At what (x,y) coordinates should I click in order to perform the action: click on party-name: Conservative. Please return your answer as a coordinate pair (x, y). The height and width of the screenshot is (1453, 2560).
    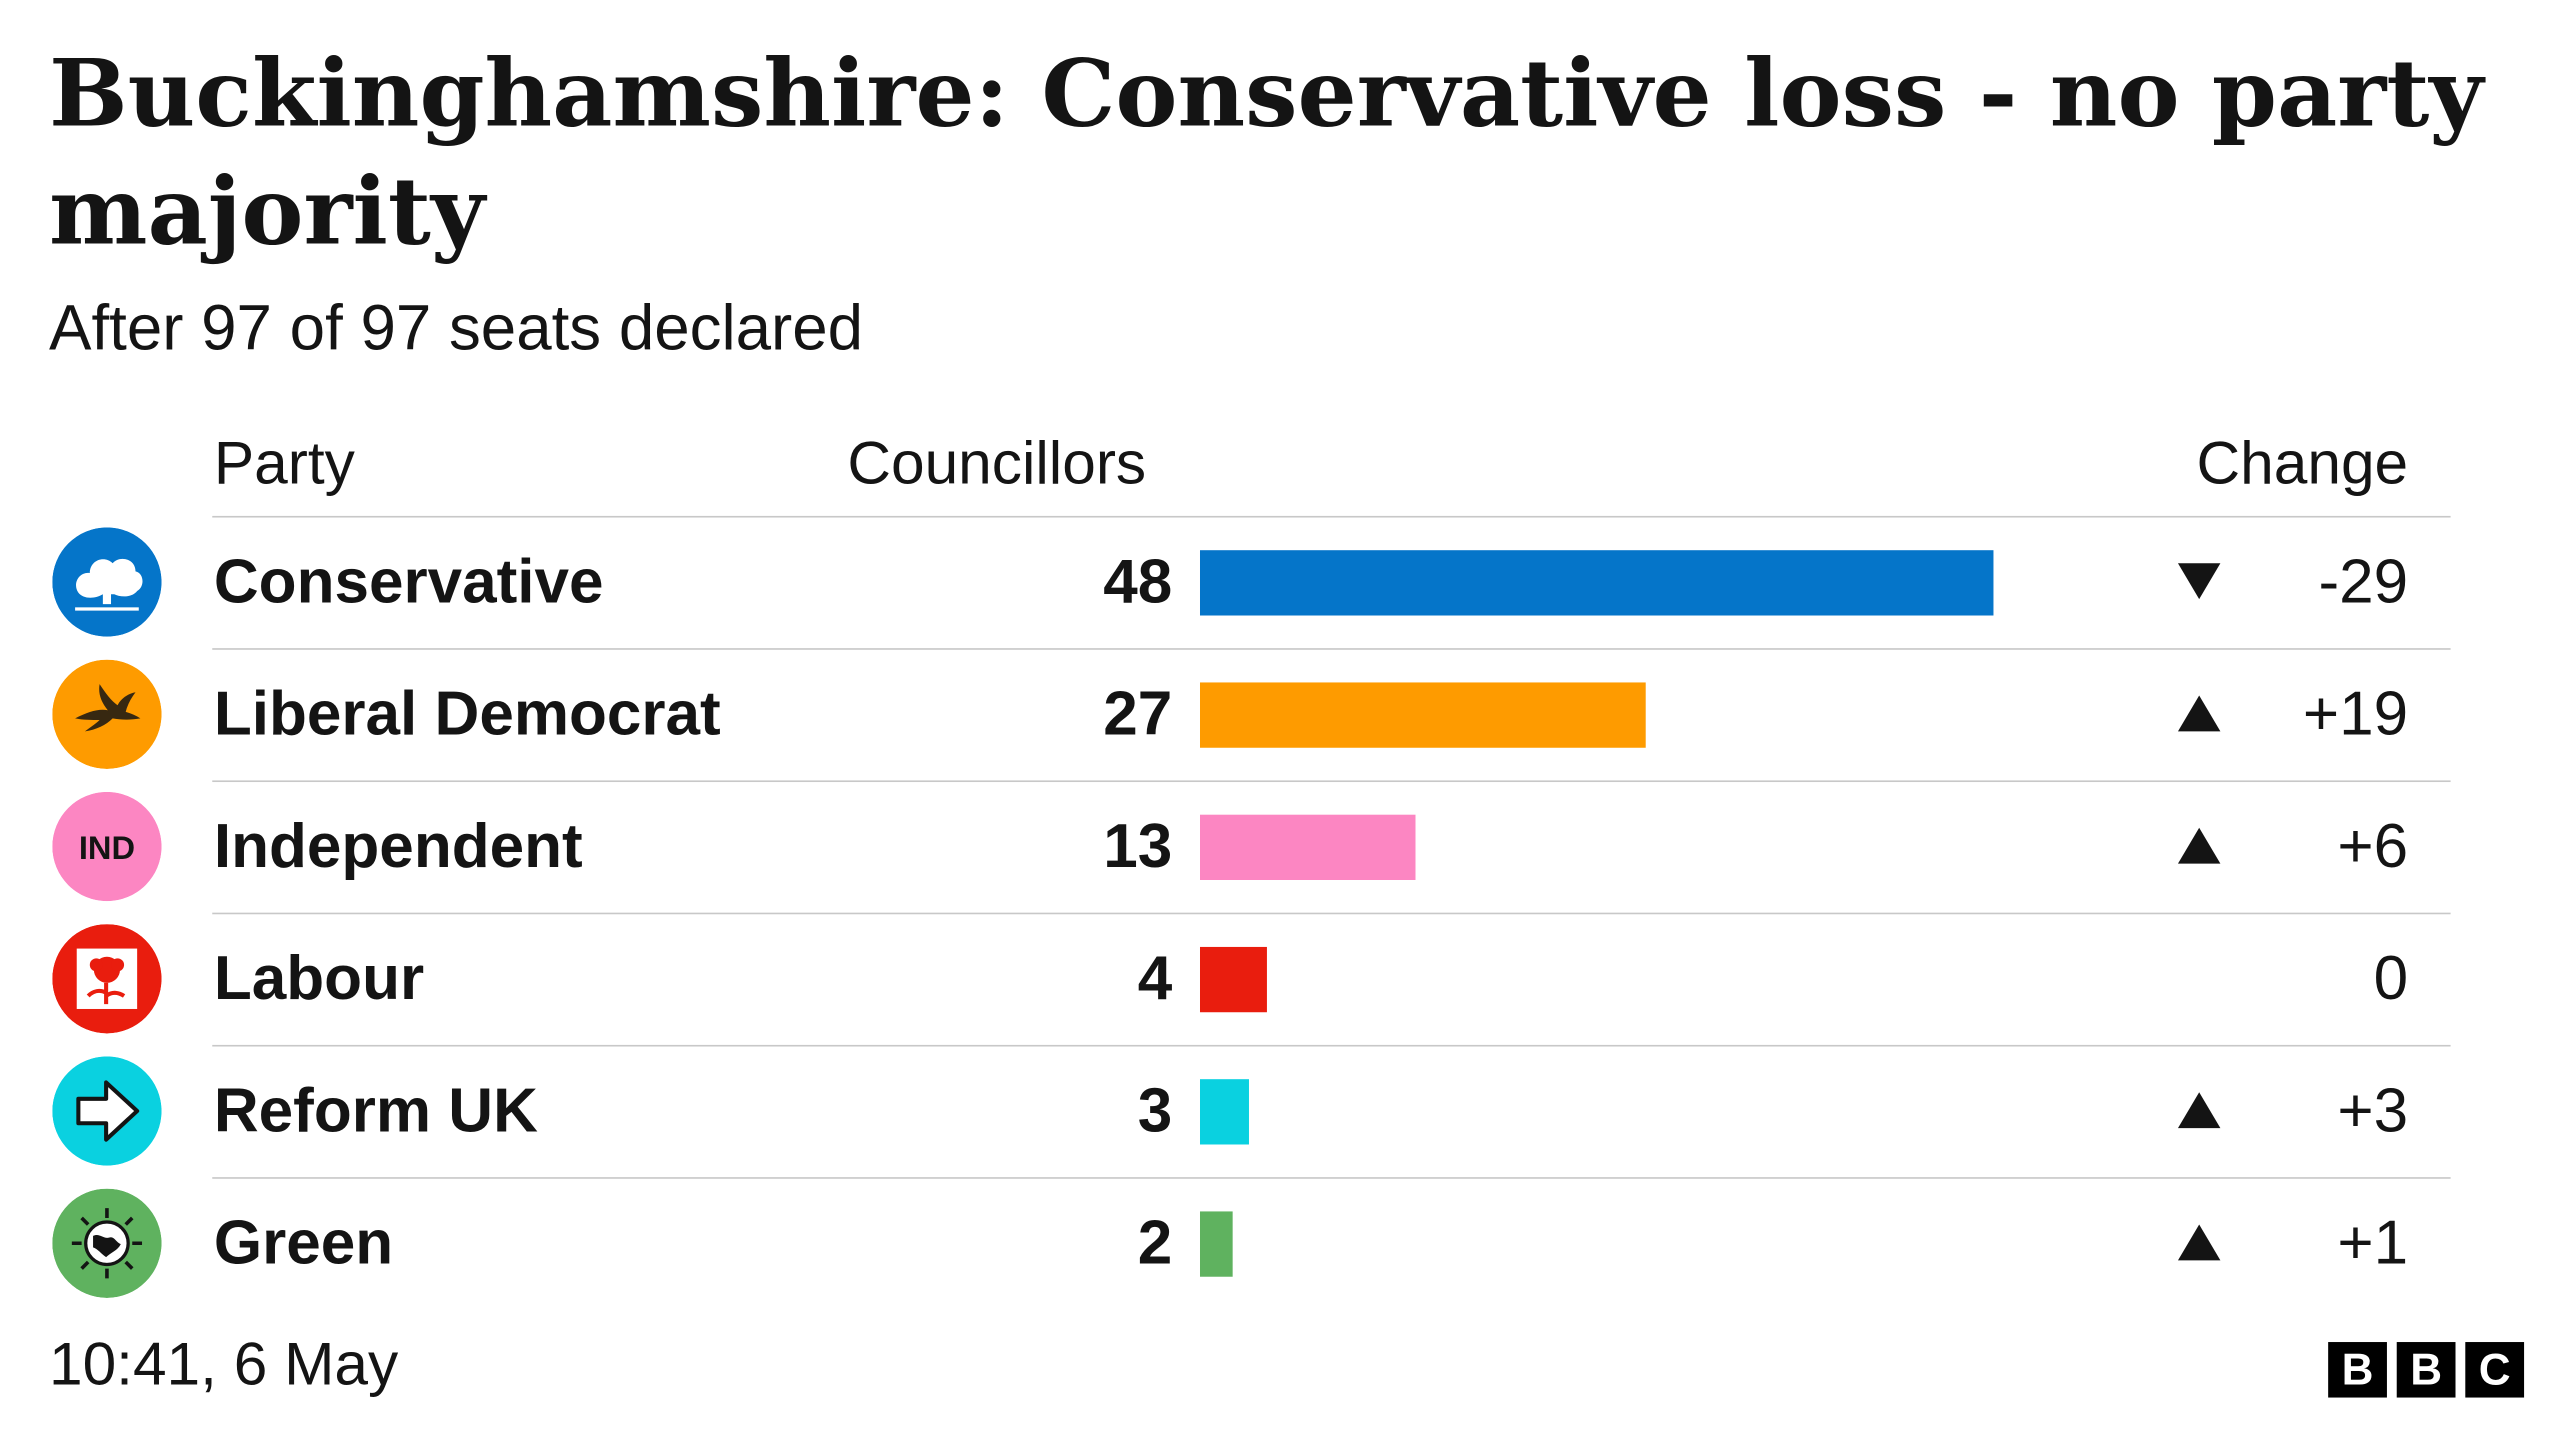
    Looking at the image, I should click on (408, 583).